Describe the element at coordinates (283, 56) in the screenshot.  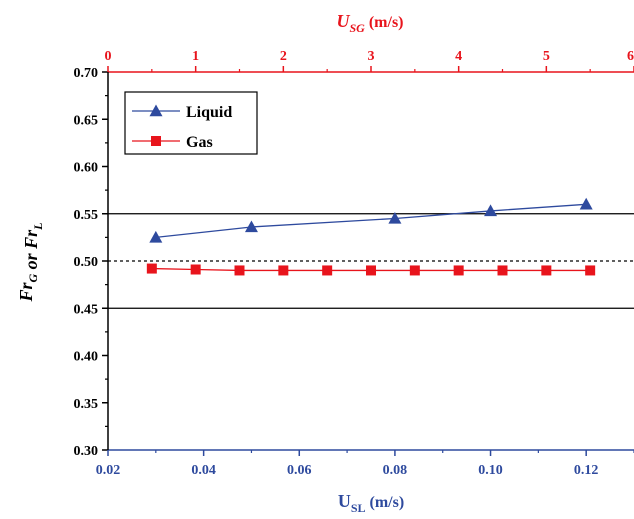
I see `x2-tick-label: 2` at that location.